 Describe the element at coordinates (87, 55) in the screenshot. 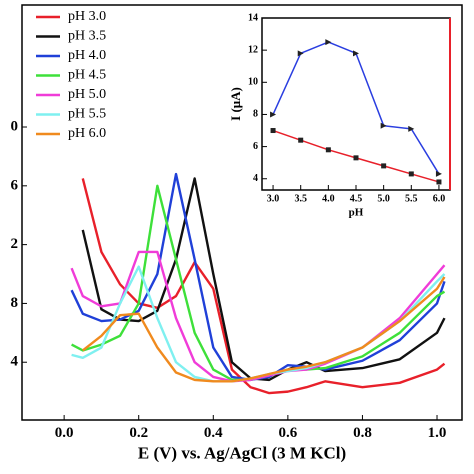

I see `legend-label: pH 4.0` at that location.